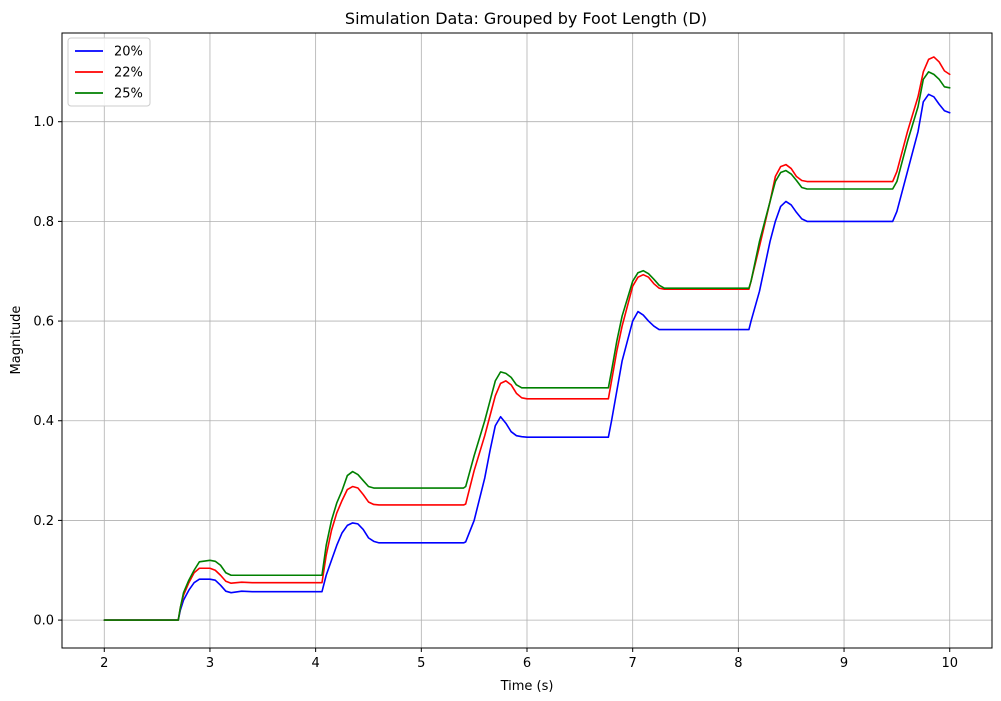 Image resolution: width=1001 pixels, height=701 pixels. What do you see at coordinates (527, 663) in the screenshot?
I see `x-tick-label: 6` at bounding box center [527, 663].